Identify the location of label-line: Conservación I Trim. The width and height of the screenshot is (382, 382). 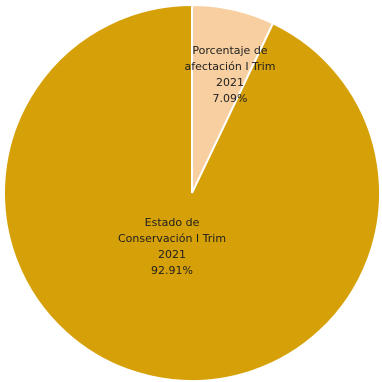
(172, 238).